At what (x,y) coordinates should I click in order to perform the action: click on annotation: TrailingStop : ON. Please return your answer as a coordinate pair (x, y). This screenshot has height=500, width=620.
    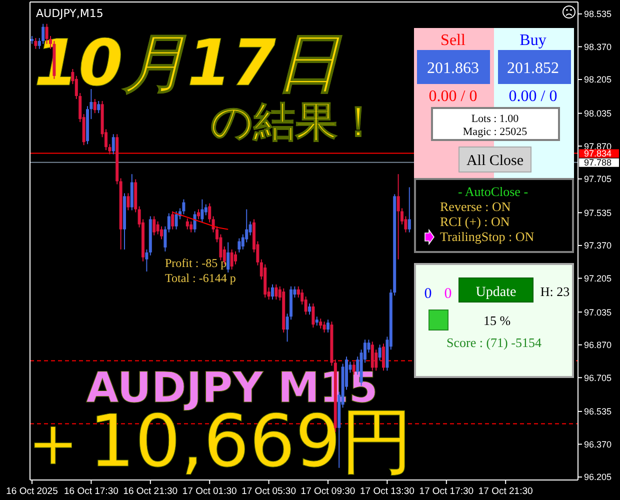
    Looking at the image, I should click on (487, 236).